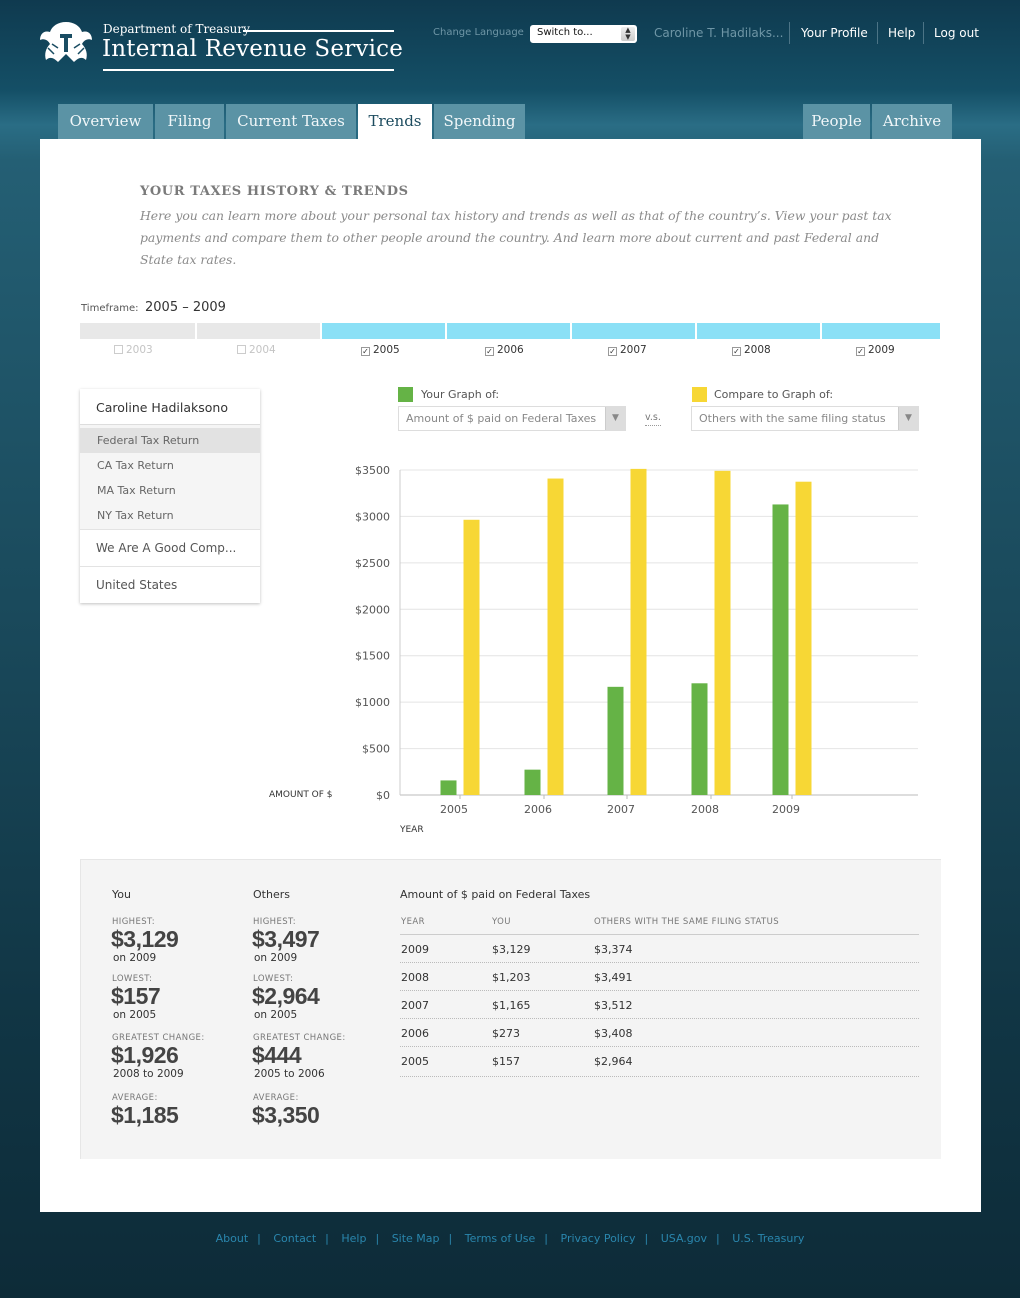 The height and width of the screenshot is (1298, 1020). I want to click on others-change-value: $444, so click(277, 1055).